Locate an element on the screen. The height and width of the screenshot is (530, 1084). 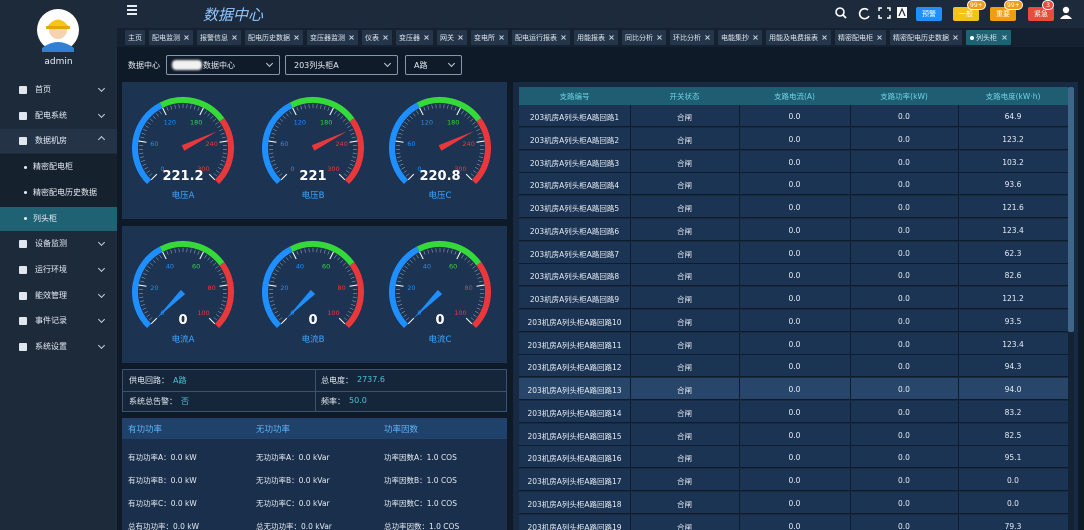
table-cell: 121.6 is located at coordinates (1013, 207).